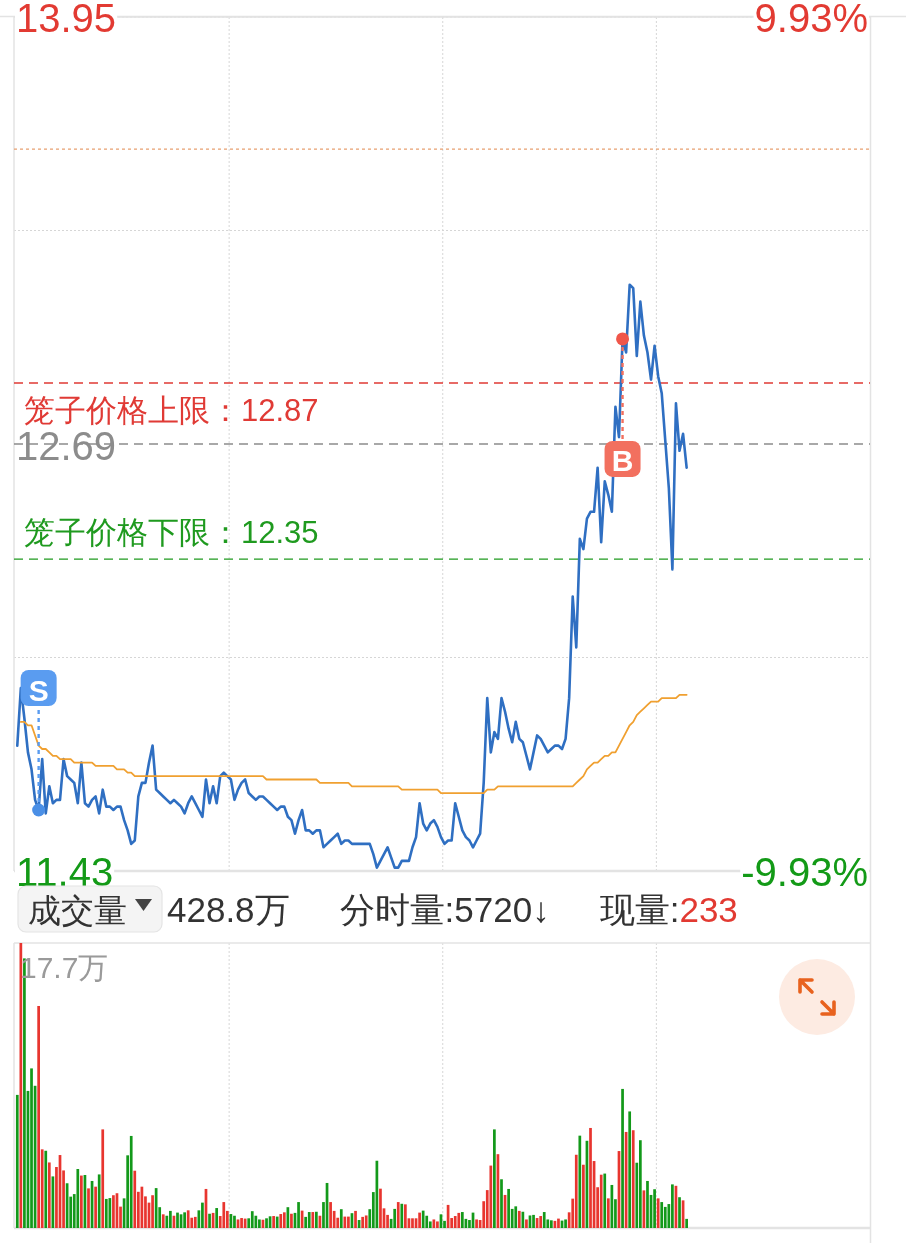 This screenshot has width=906, height=1243. Describe the element at coordinates (228, 909) in the screenshot. I see `text: 428.8万` at that location.